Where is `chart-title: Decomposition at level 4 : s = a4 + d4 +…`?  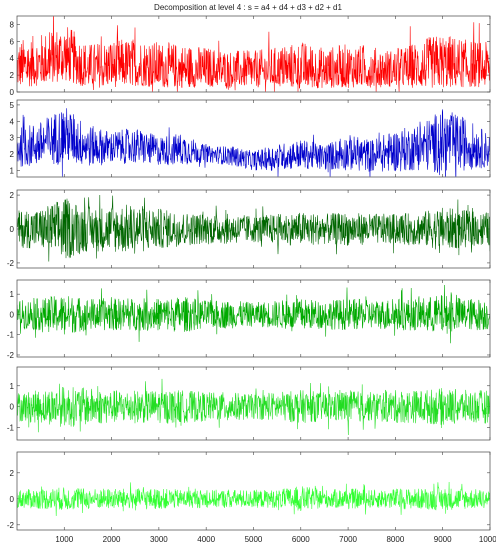
chart-title: Decomposition at level 4 : s = a4 + d4 +… is located at coordinates (248, 7).